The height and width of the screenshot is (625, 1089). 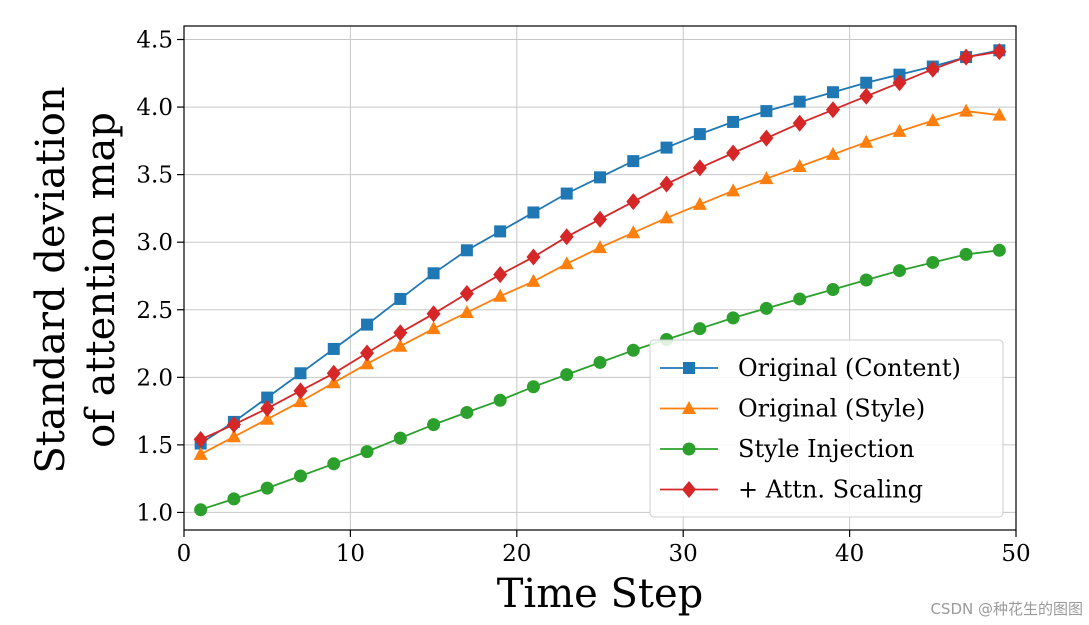 I want to click on legend-entry: + Attn. Scaling, so click(x=791, y=490).